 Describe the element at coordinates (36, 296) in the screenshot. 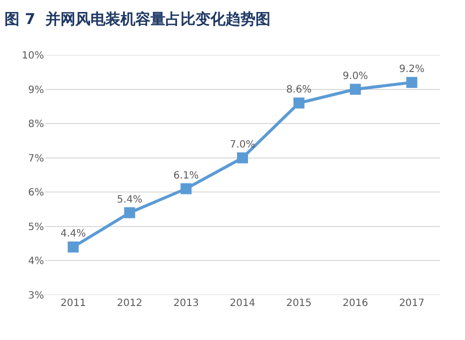

I see `y-tick-label: 3%` at that location.